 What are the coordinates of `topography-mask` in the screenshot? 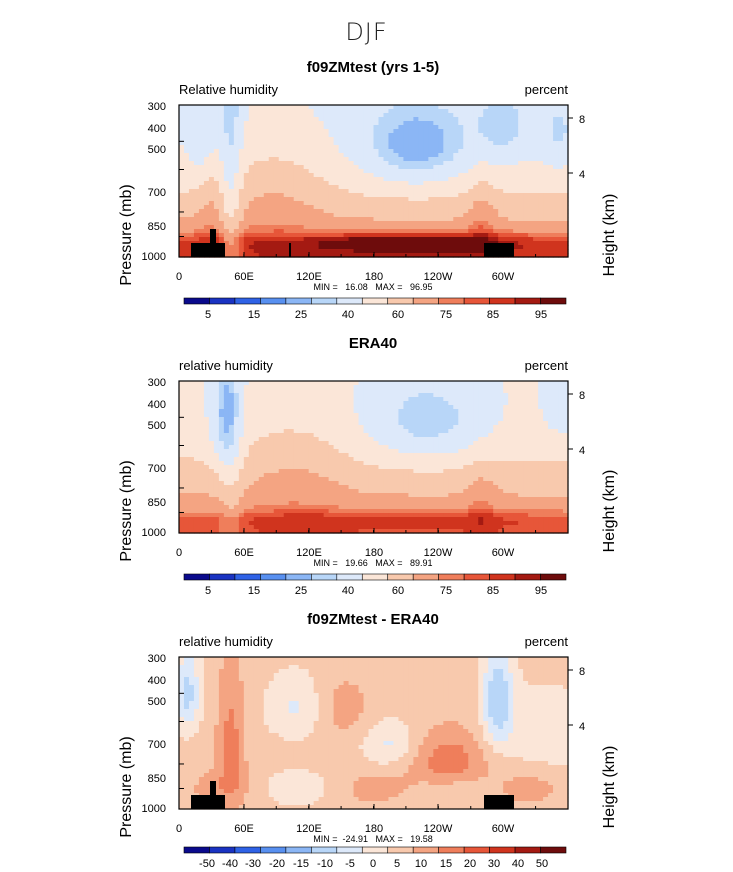 It's located at (213, 236).